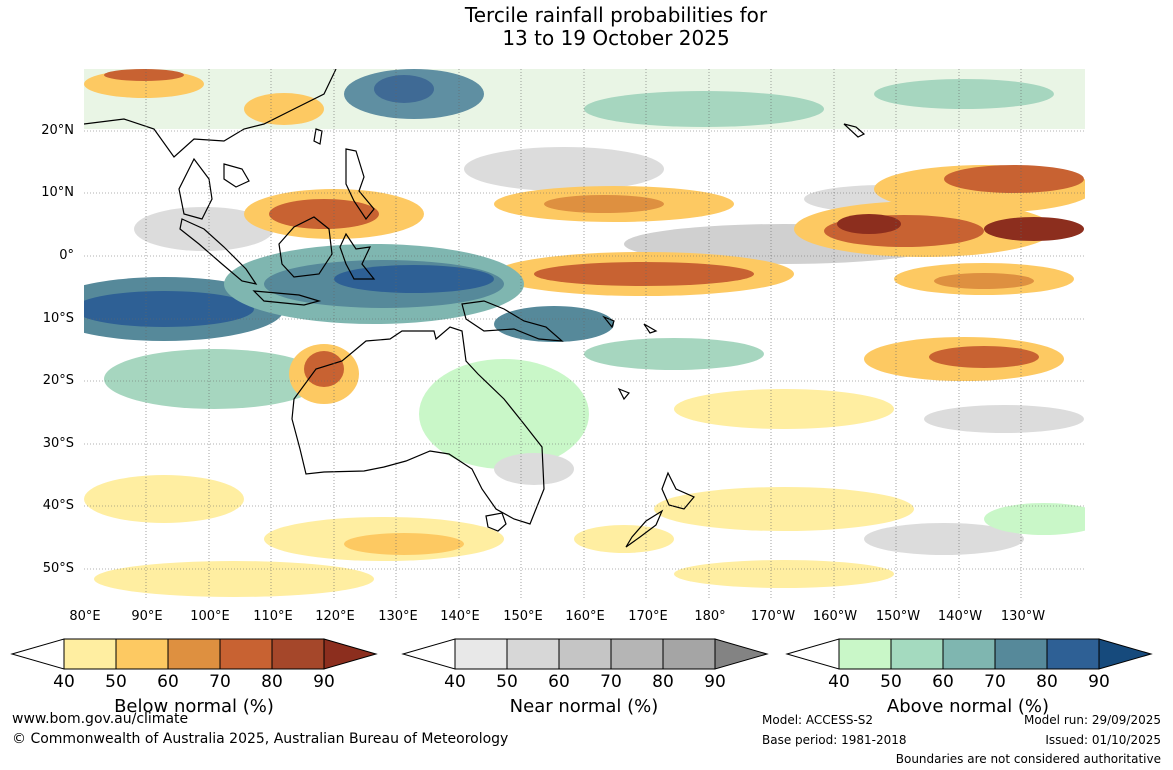 This screenshot has width=1173, height=770. What do you see at coordinates (835, 616) in the screenshot?
I see `lon-tick-label: 160°W` at bounding box center [835, 616].